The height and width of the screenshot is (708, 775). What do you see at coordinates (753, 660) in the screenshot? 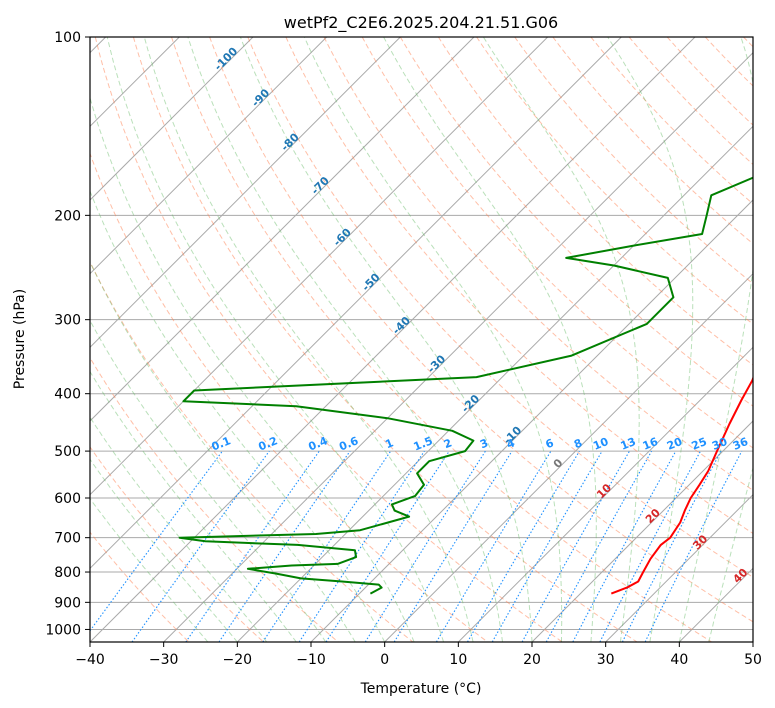
I see `x-tick-label: 50` at bounding box center [753, 660].